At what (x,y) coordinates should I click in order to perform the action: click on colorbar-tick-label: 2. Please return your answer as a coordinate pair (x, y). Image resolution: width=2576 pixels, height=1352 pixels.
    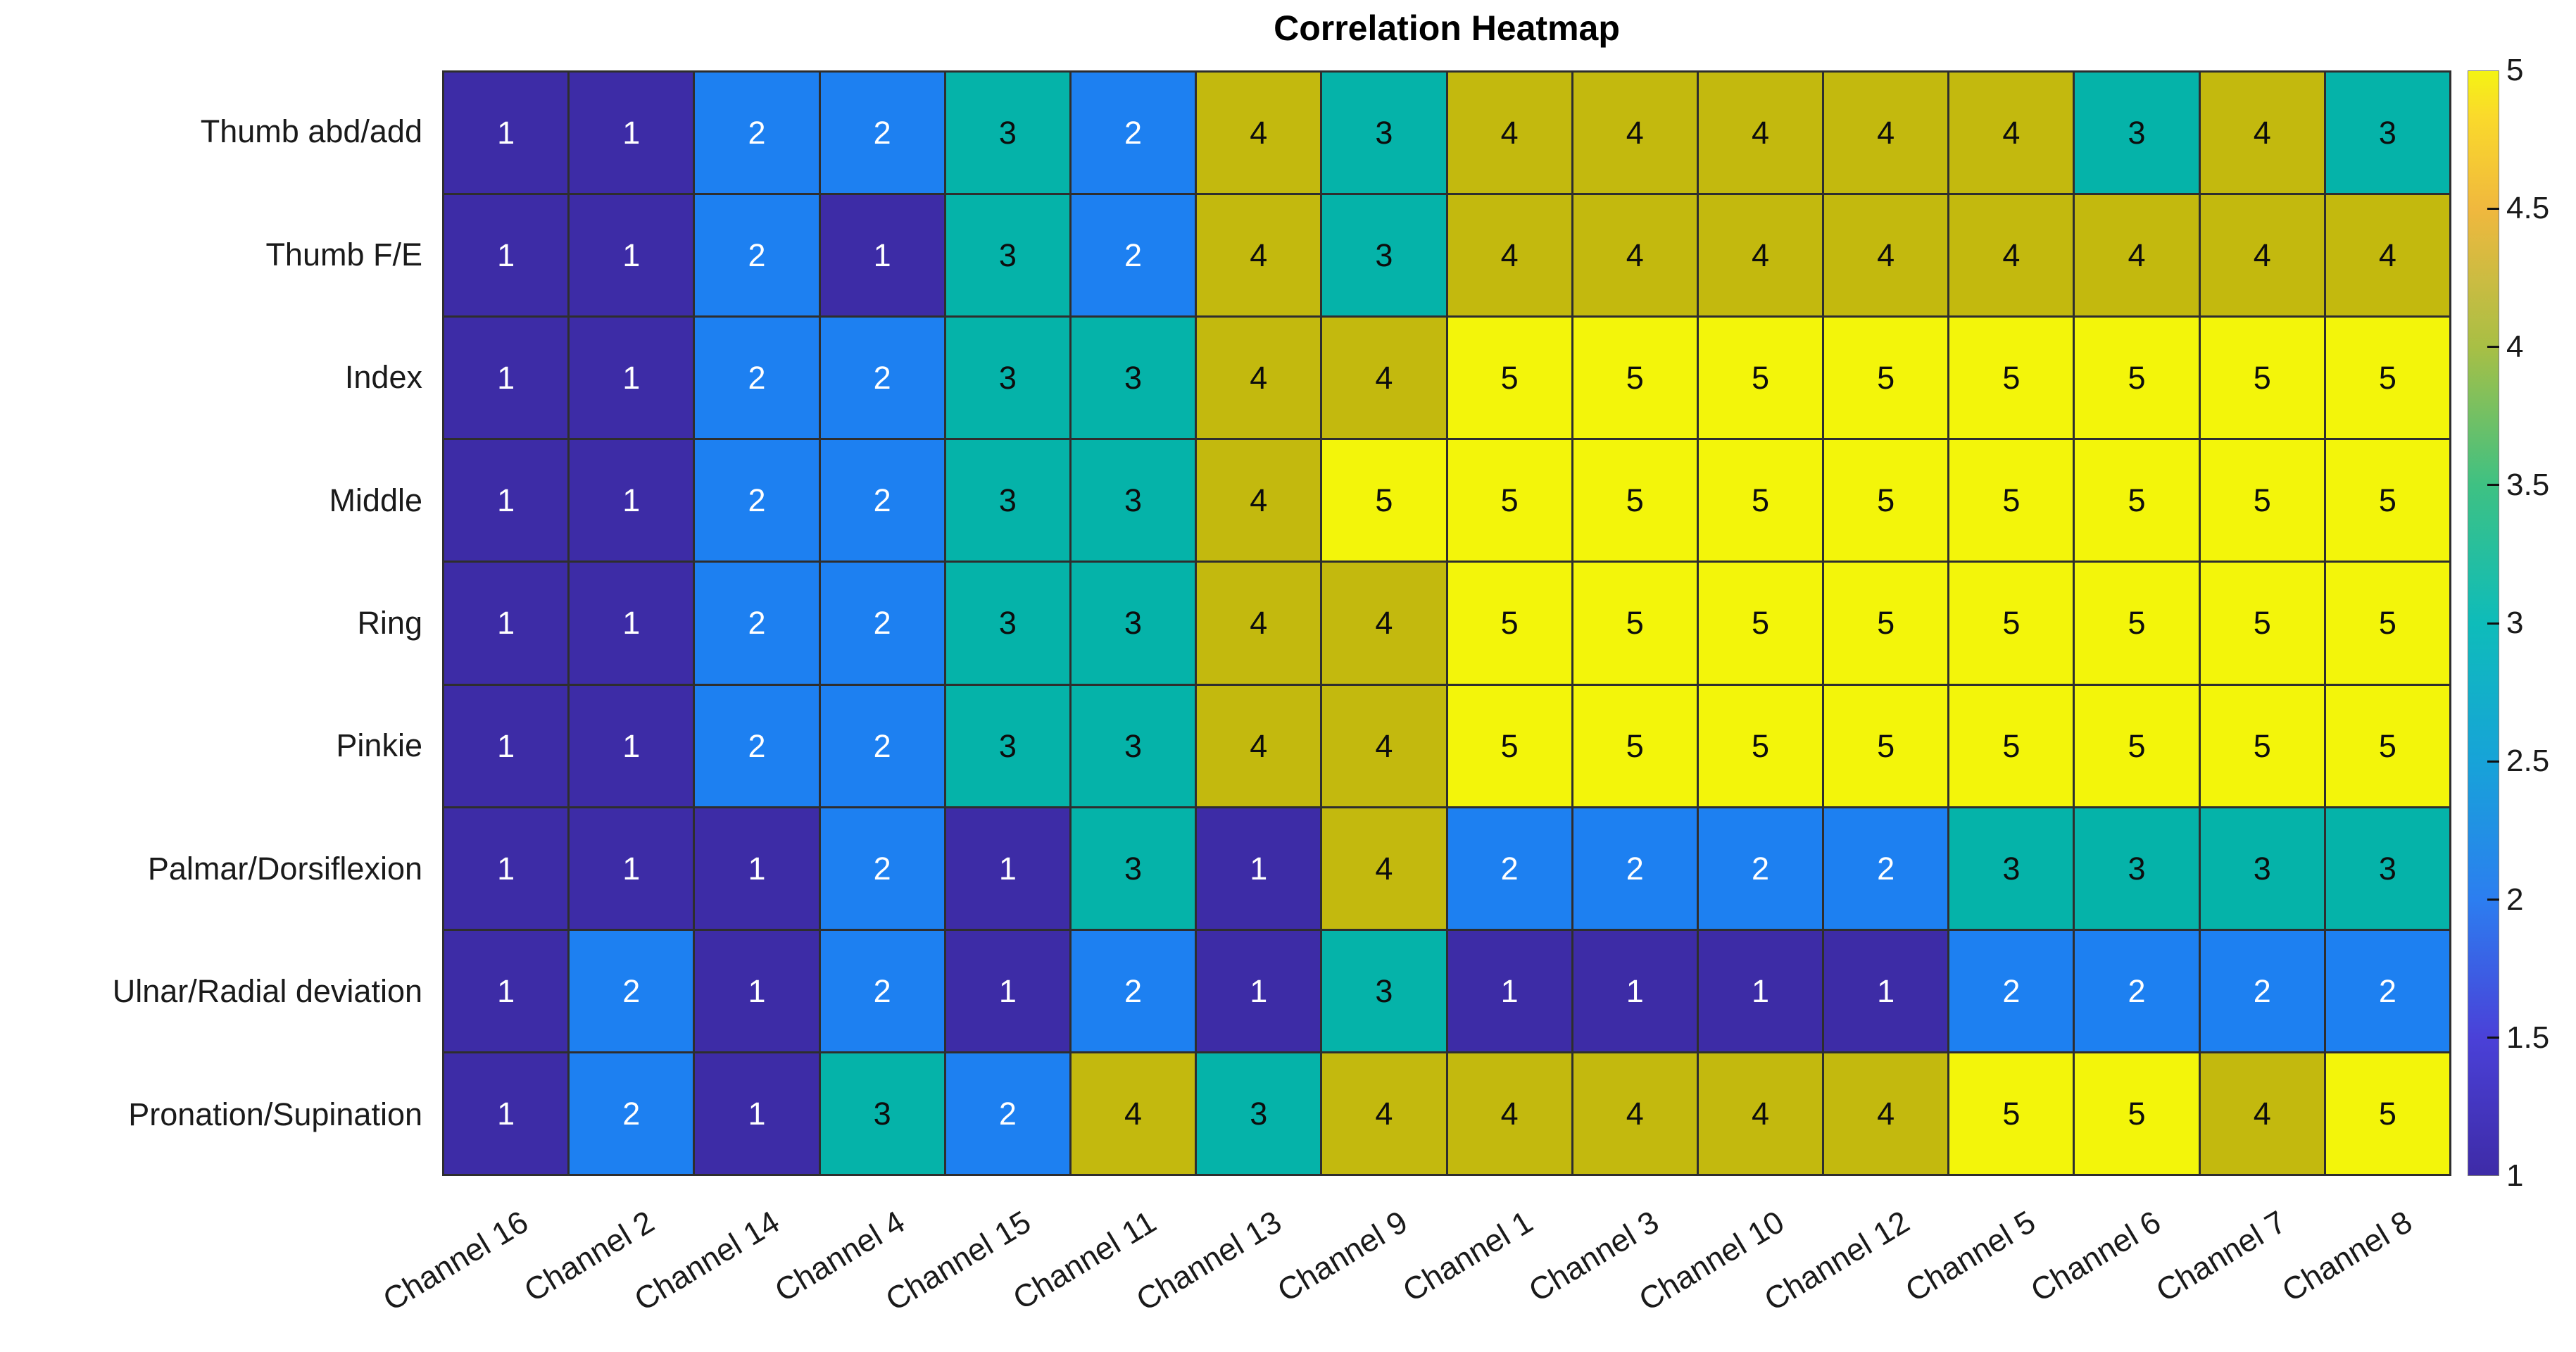
    Looking at the image, I should click on (2515, 900).